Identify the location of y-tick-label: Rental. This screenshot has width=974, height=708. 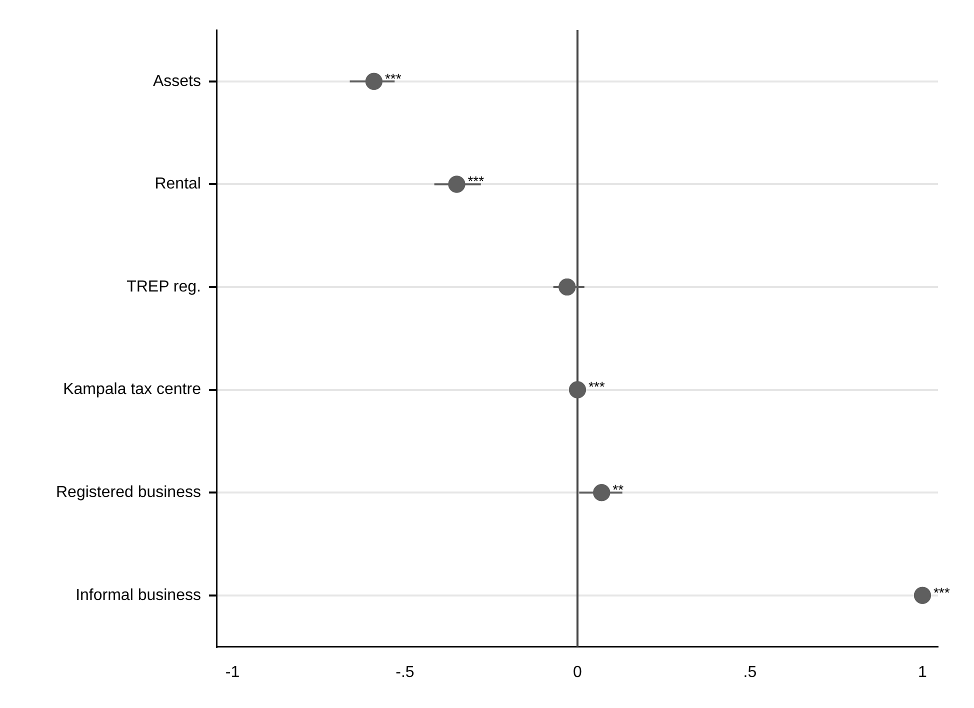
(177, 184).